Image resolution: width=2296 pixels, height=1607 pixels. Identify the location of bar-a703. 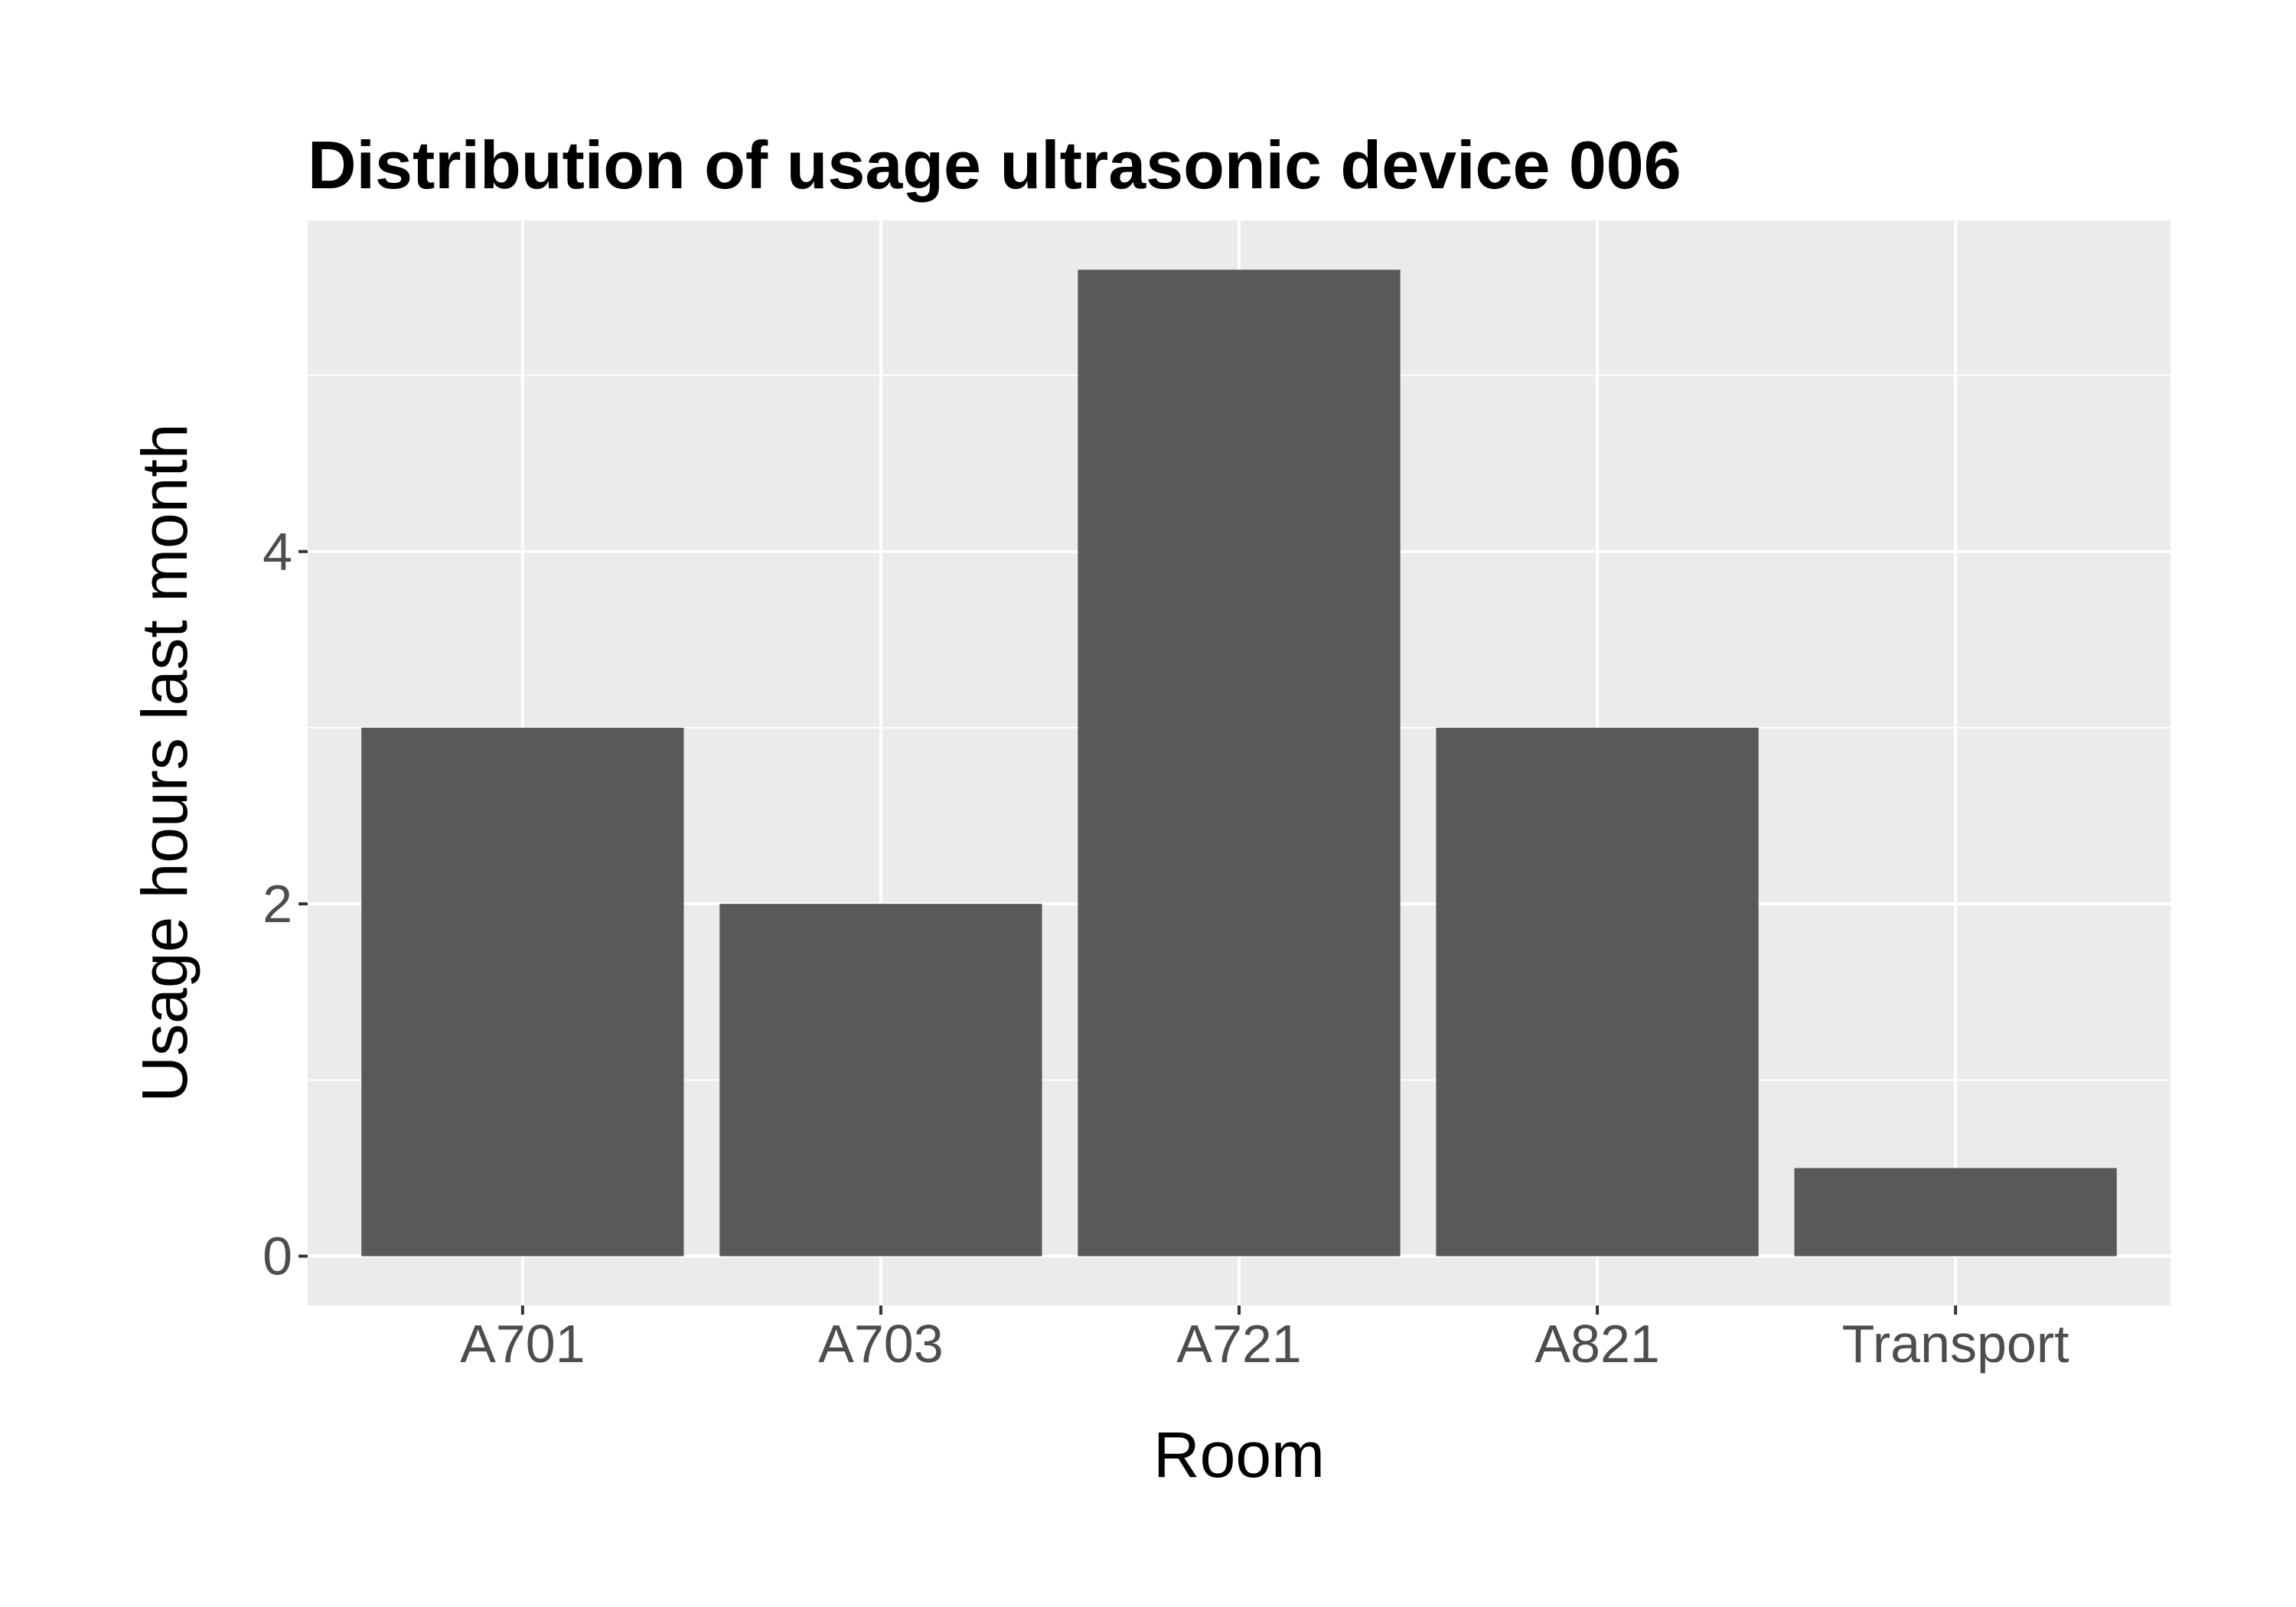
(880, 1080).